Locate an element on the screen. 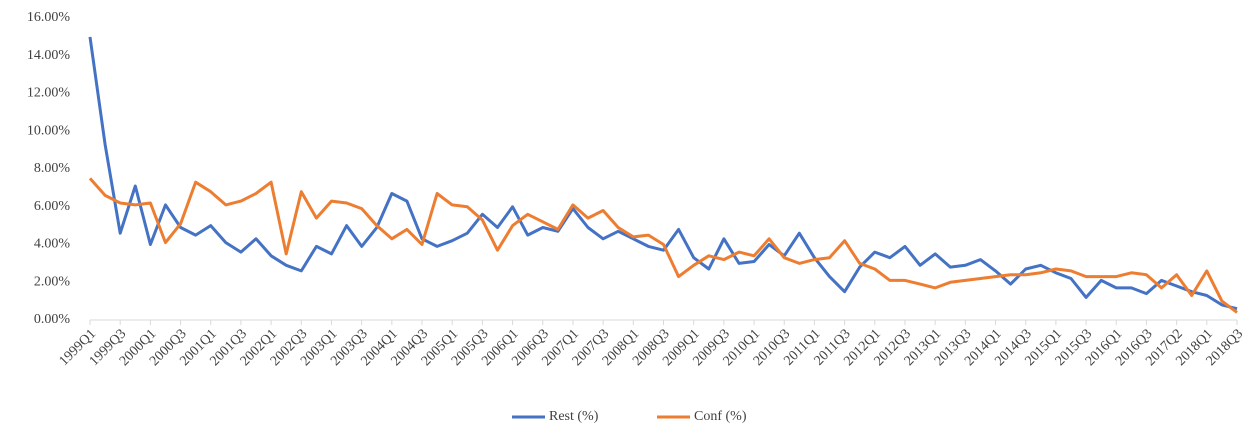 The width and height of the screenshot is (1248, 432). y-tick-label: 6.00% is located at coordinates (52, 206).